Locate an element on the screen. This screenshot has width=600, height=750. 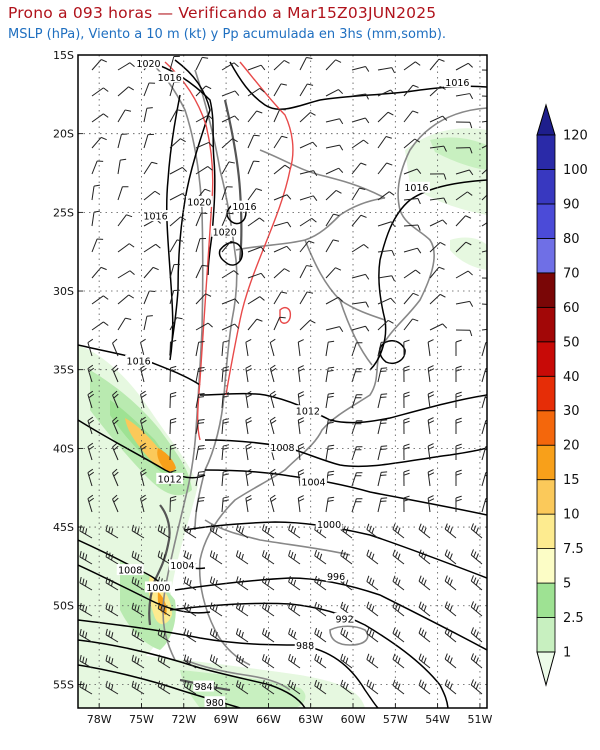
isobar-label: 988 is located at coordinates (305, 646).